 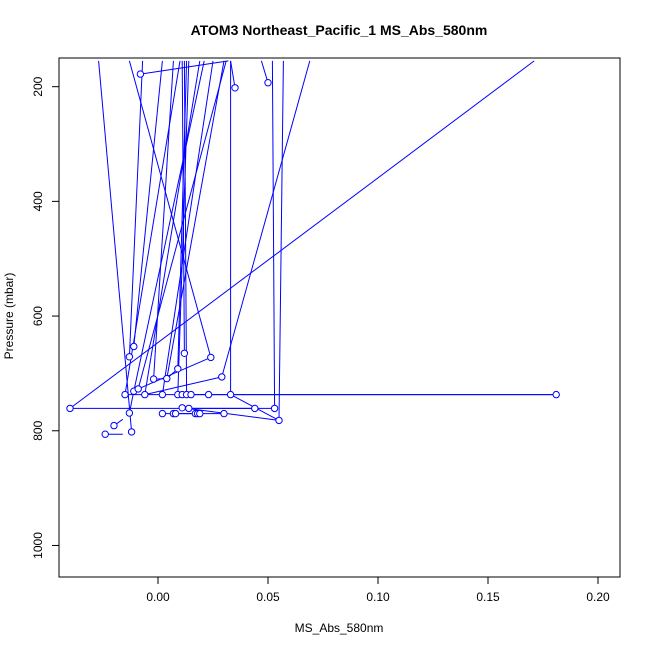 What do you see at coordinates (38, 201) in the screenshot?
I see `y-tick-label: 400` at bounding box center [38, 201].